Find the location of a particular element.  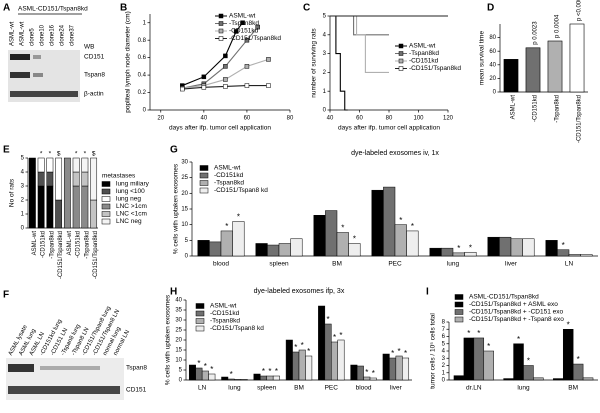

lane-label: clone16 is located at coordinates (53, 35).